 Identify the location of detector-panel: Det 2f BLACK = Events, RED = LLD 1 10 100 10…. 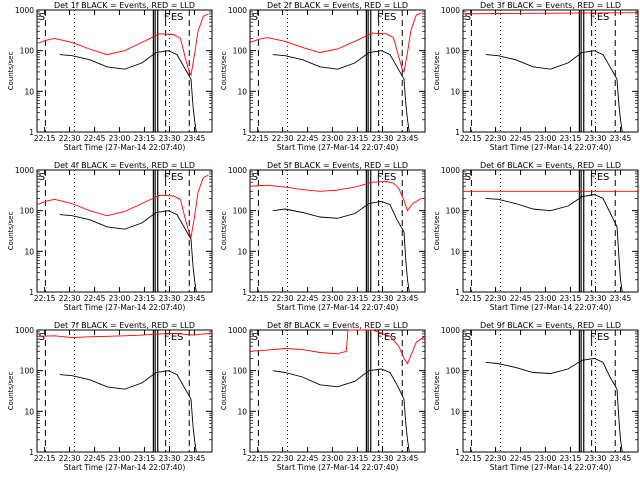
(323, 76).